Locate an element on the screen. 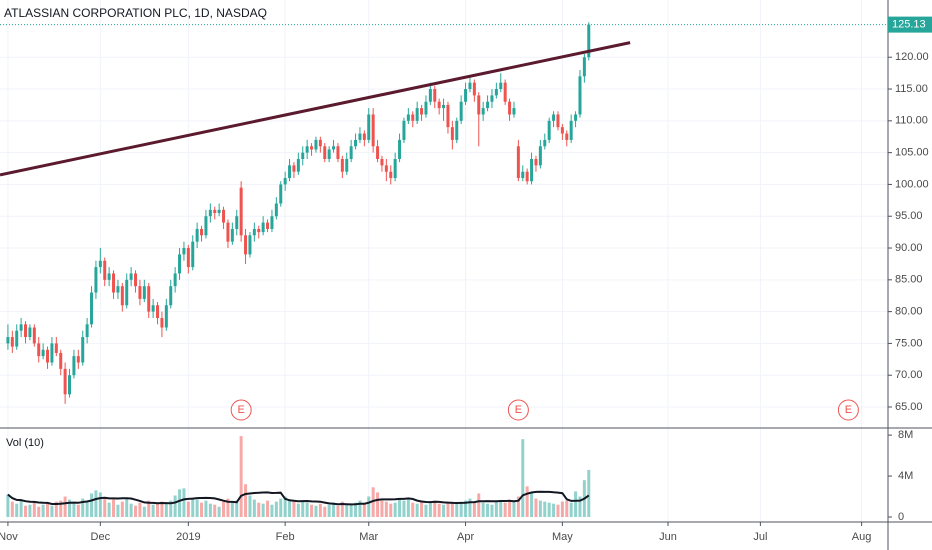  y-tick-label: 120.00 is located at coordinates (912, 57).